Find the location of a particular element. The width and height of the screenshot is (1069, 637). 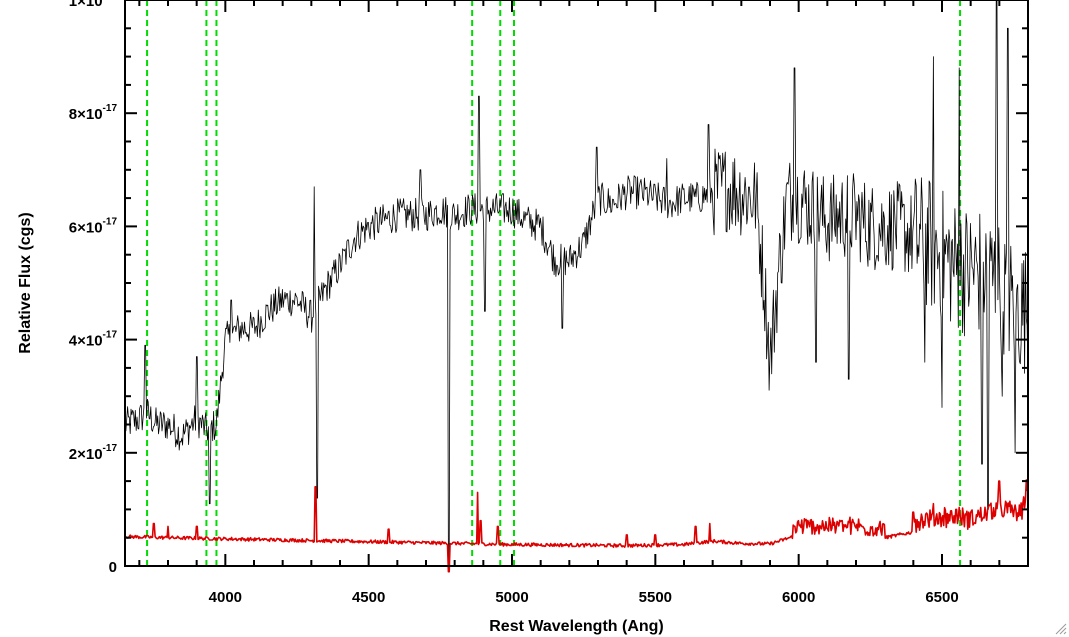

x-tick-label: 4500 is located at coordinates (368, 597).